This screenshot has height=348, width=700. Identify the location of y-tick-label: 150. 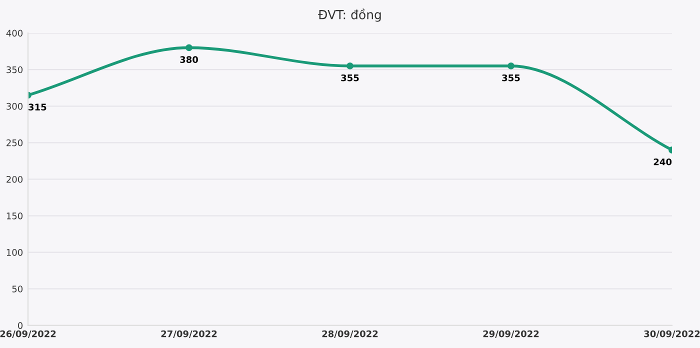
(14, 216).